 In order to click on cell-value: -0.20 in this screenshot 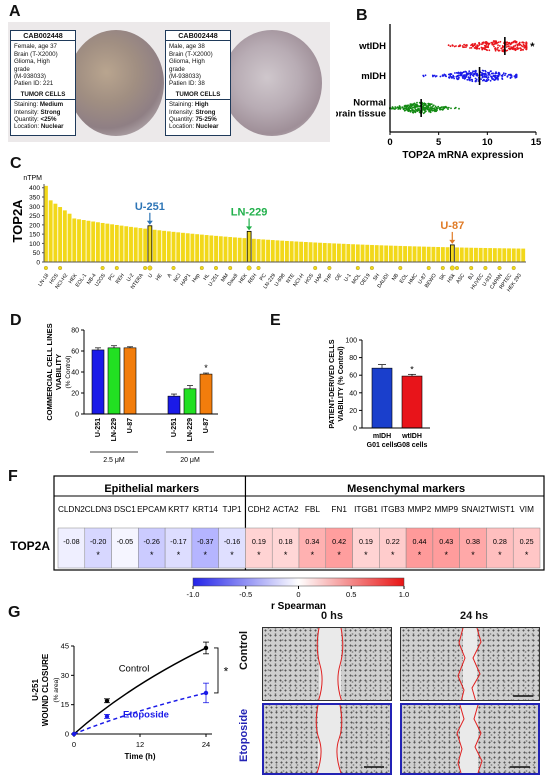, I will do `click(98, 541)`.